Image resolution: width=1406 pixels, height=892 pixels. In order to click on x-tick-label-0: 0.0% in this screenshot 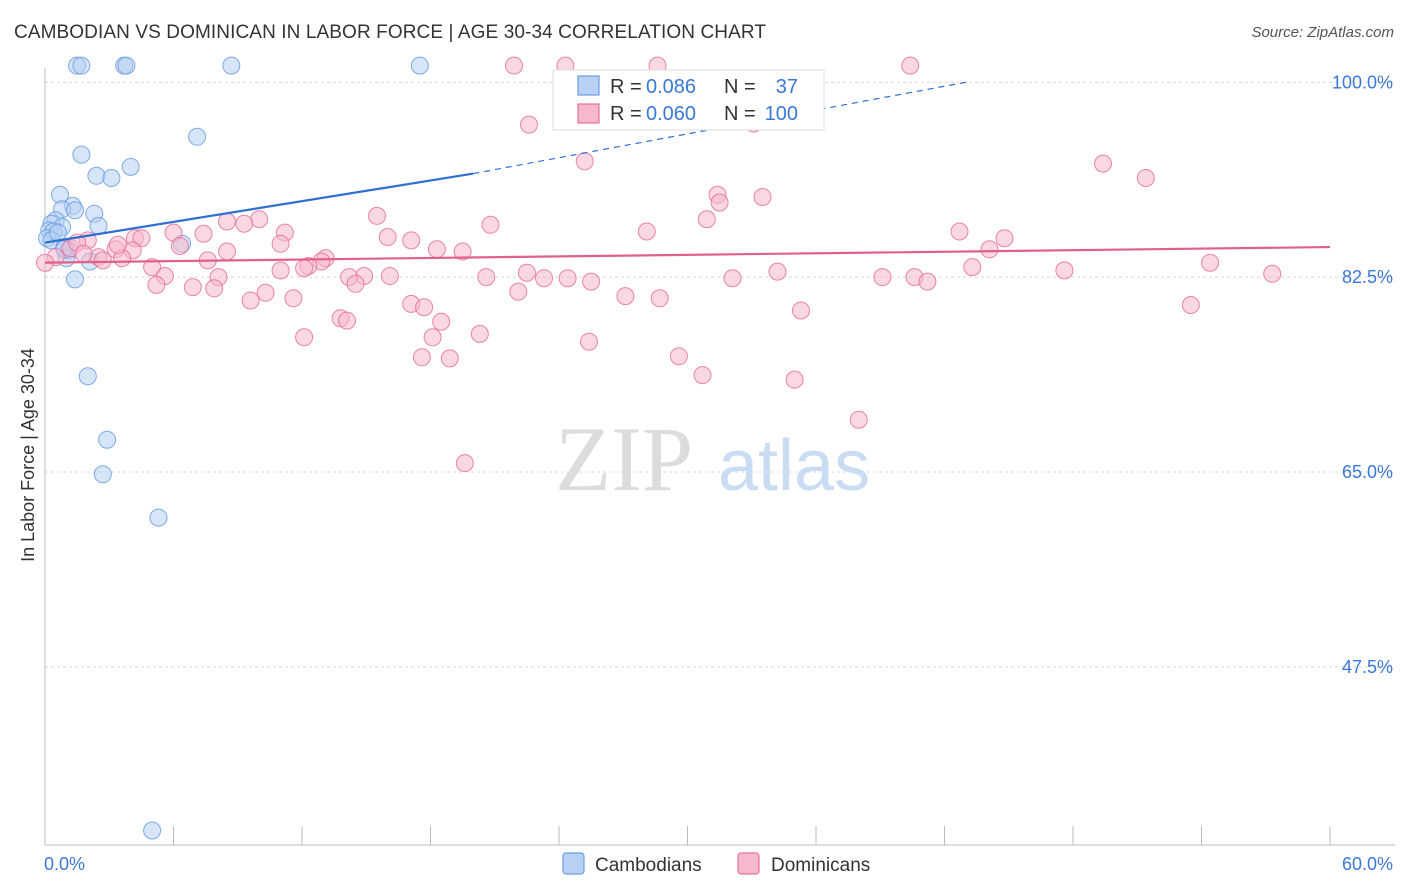, I will do `click(64, 864)`.